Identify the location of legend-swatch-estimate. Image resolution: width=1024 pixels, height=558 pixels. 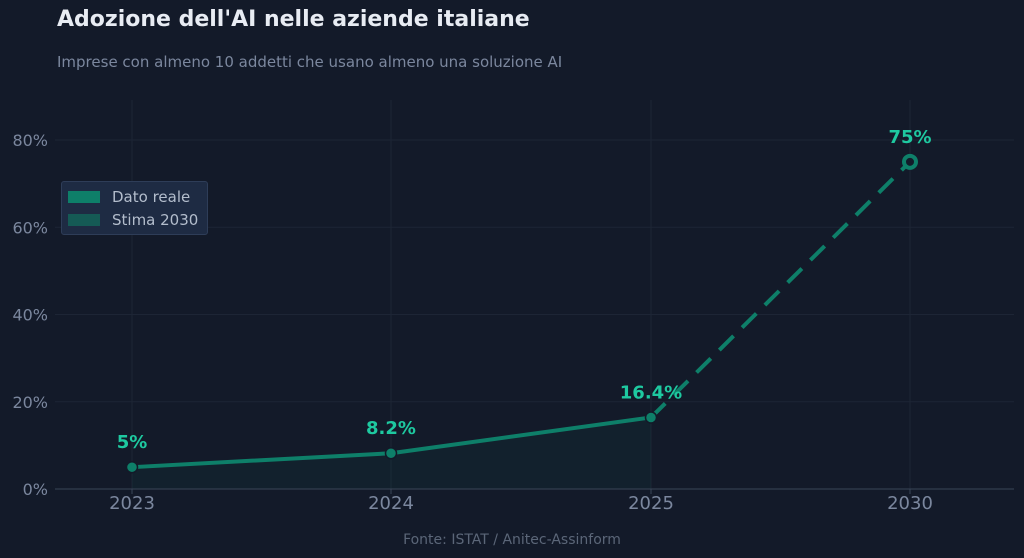
(84, 220).